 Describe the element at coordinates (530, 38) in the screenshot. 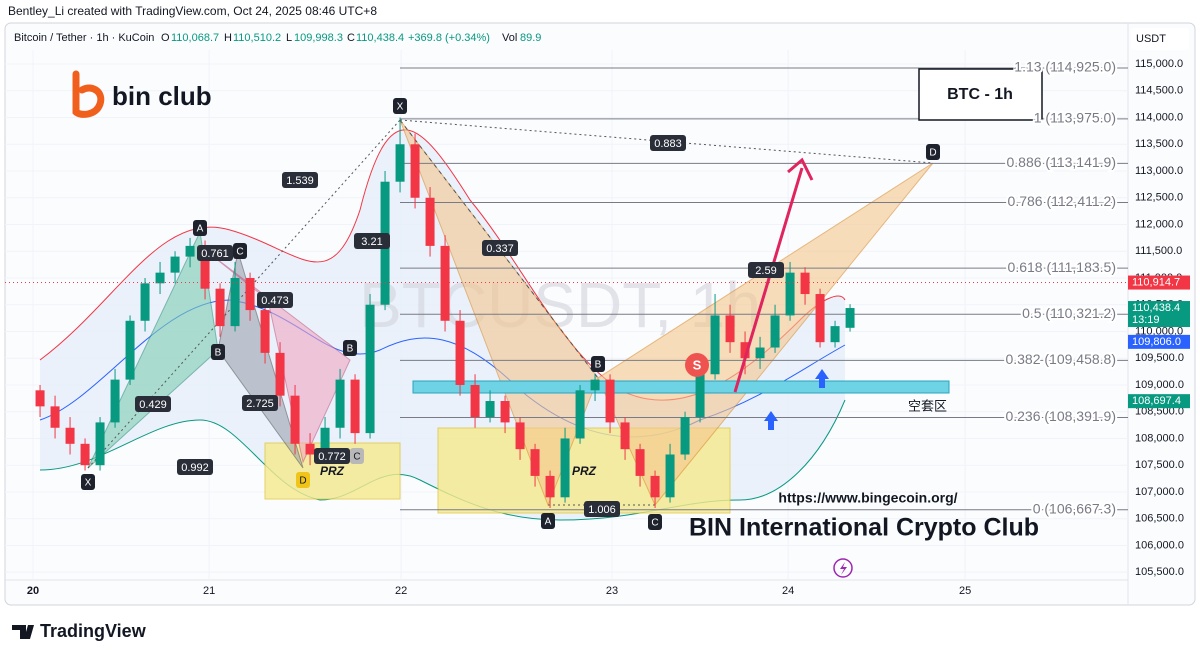

I see `vol-value: 89.9` at that location.